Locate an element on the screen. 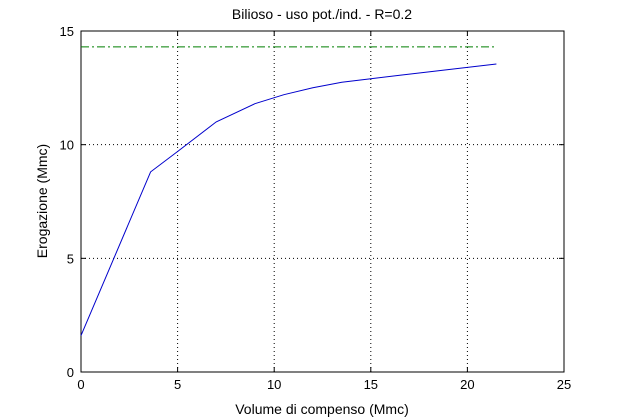 The height and width of the screenshot is (419, 623). x-tick-label: 0 is located at coordinates (80, 384).